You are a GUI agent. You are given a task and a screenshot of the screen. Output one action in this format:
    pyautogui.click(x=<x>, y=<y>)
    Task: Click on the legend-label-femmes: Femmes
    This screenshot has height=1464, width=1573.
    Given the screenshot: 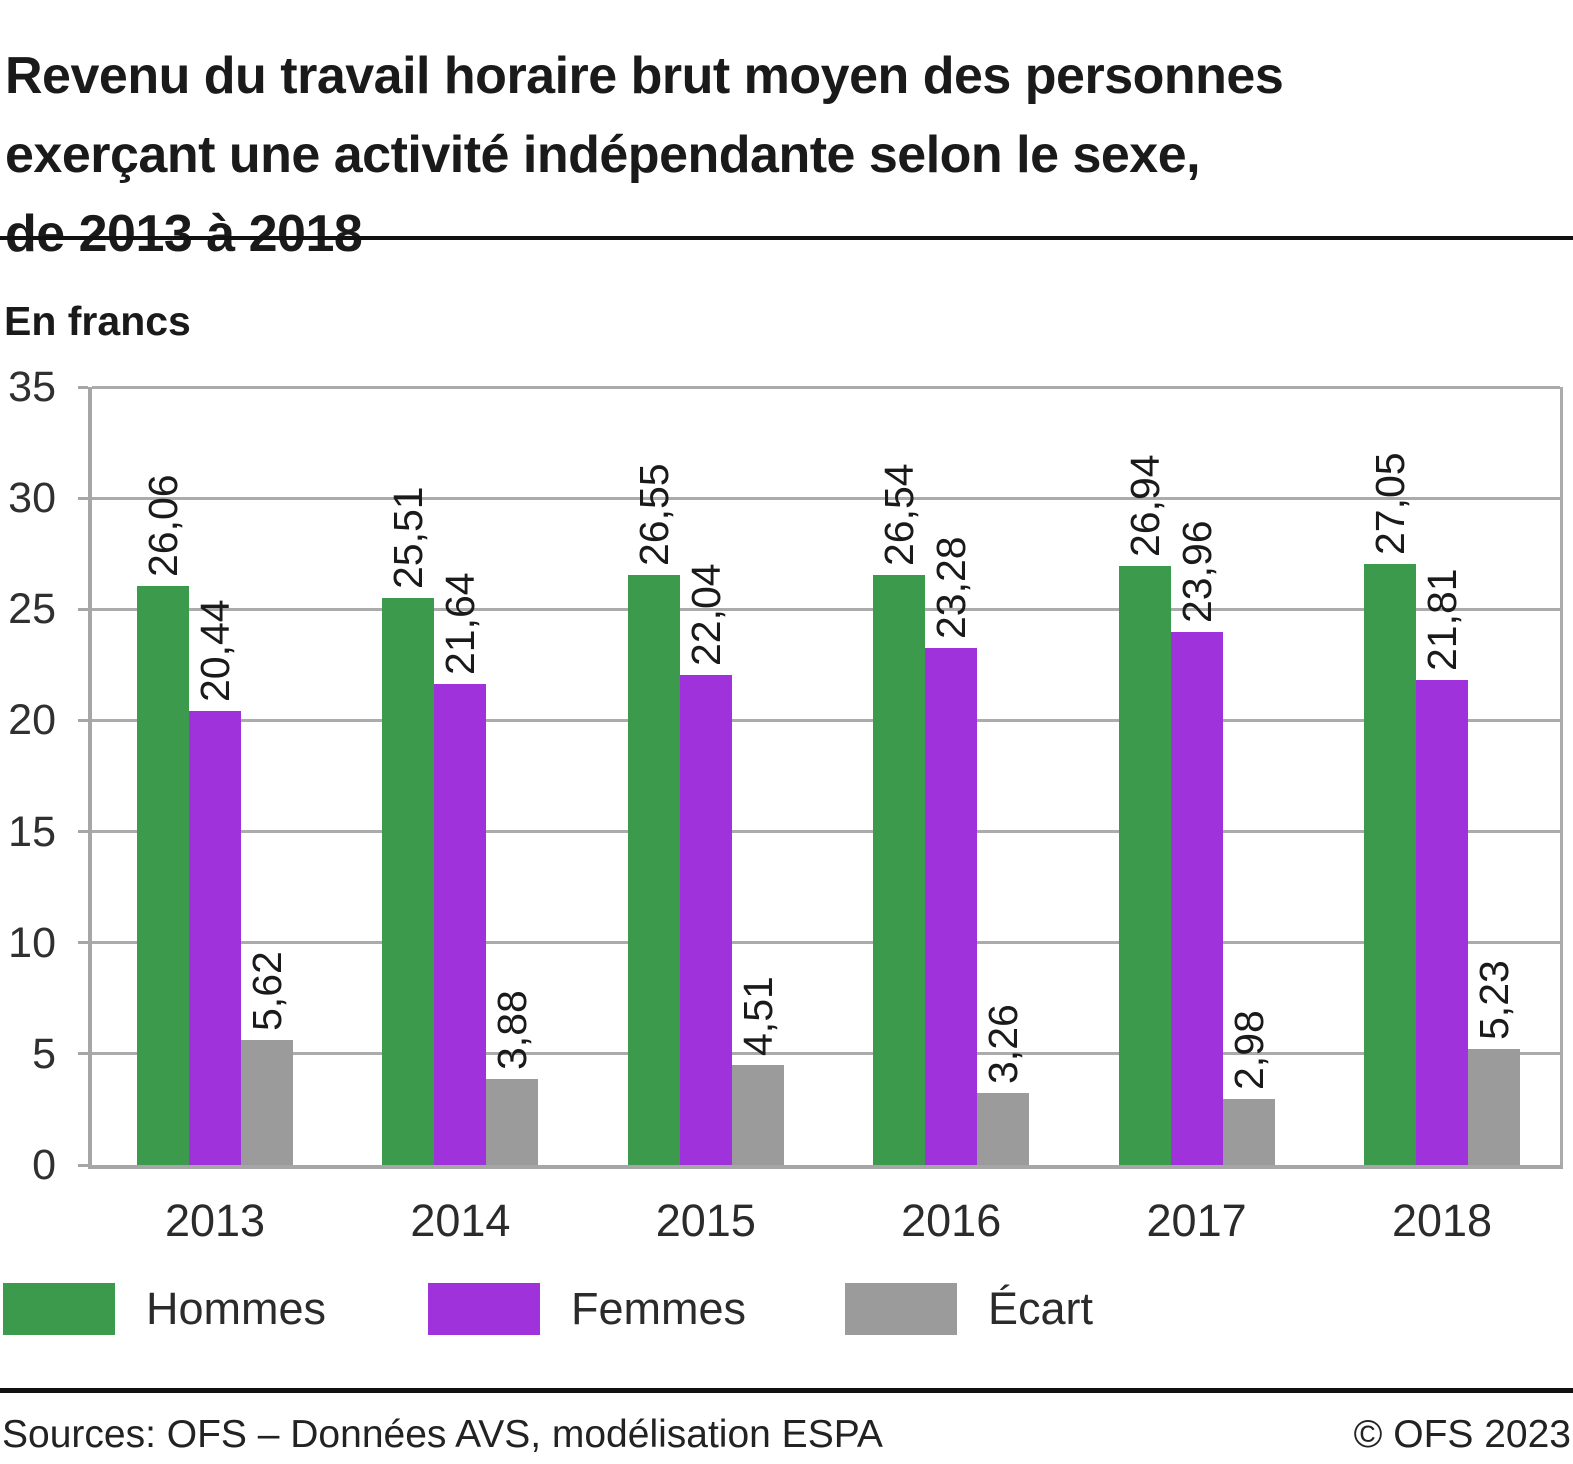 What is the action you would take?
    pyautogui.click(x=659, y=1308)
    